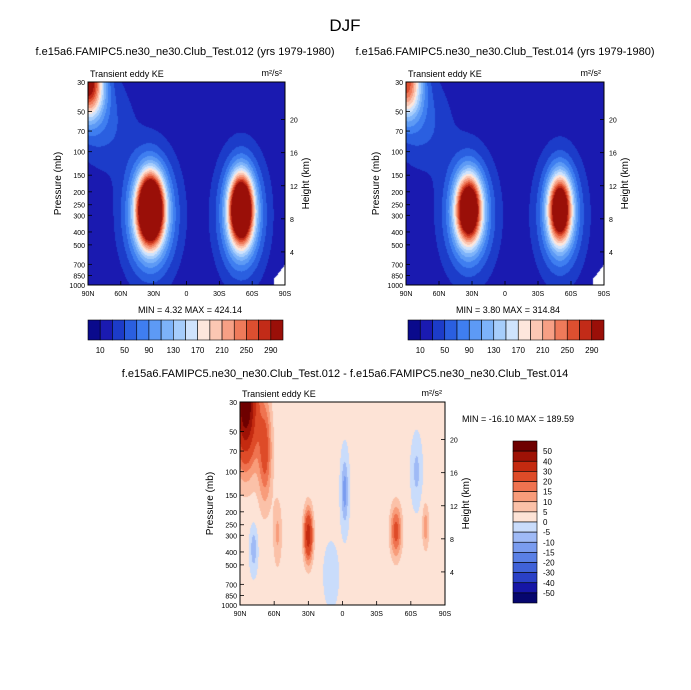  Describe the element at coordinates (611, 253) in the screenshot. I see `height-tick-label: 4` at that location.